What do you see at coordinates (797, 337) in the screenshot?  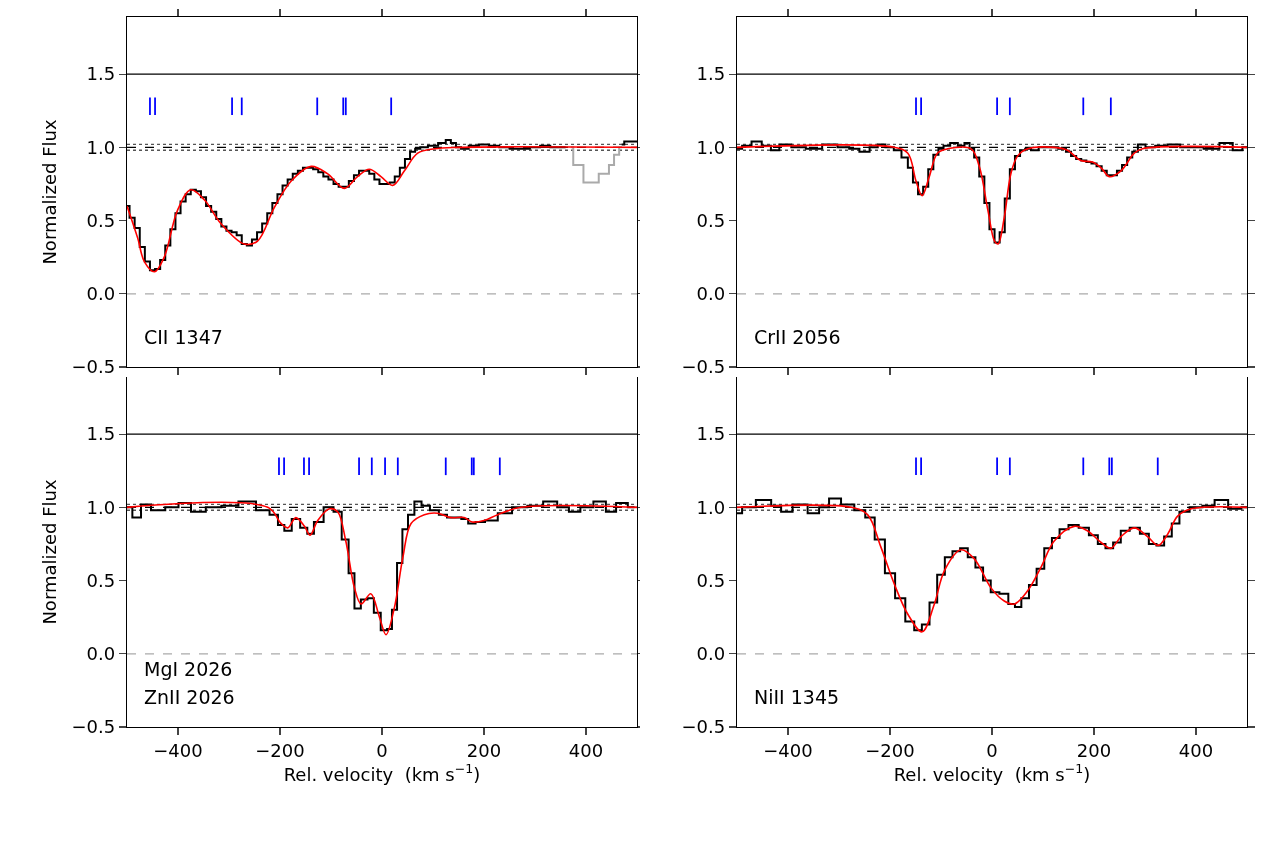 I see `annotation: CrII 2056` at bounding box center [797, 337].